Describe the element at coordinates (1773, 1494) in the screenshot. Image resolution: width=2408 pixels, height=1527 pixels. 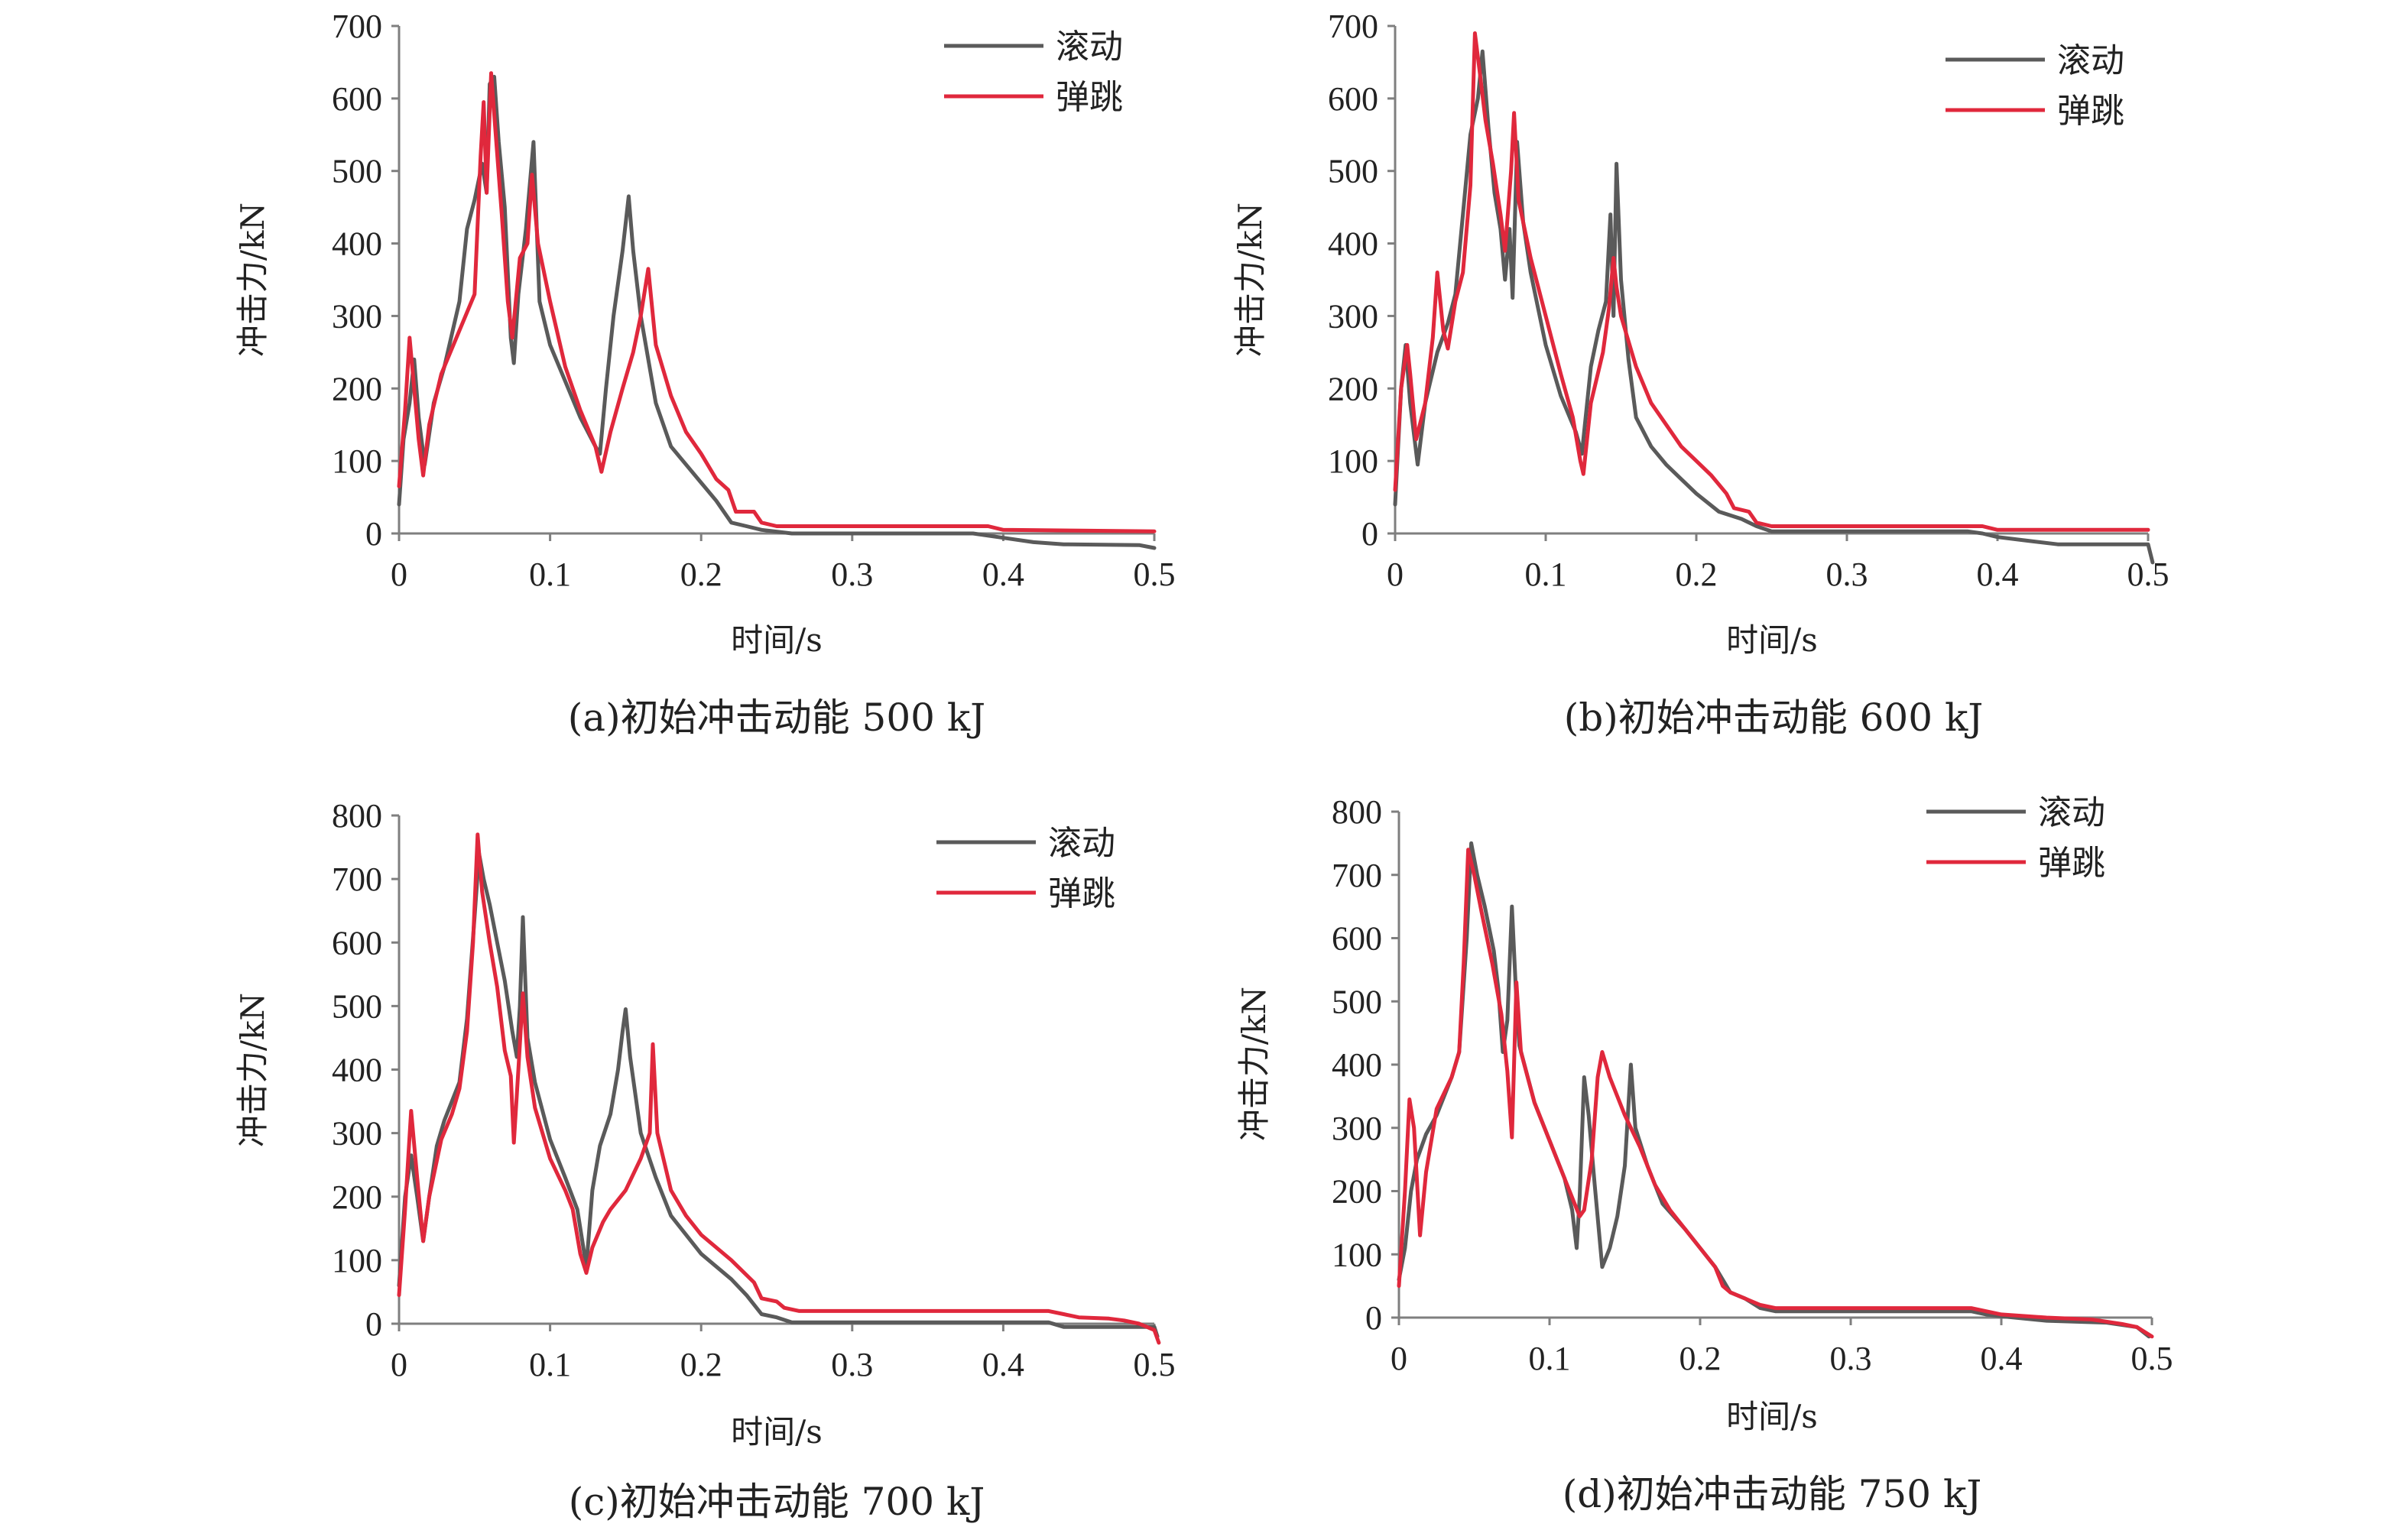
I see `panel-caption: (d)初始冲击动能 750 kJ` at that location.